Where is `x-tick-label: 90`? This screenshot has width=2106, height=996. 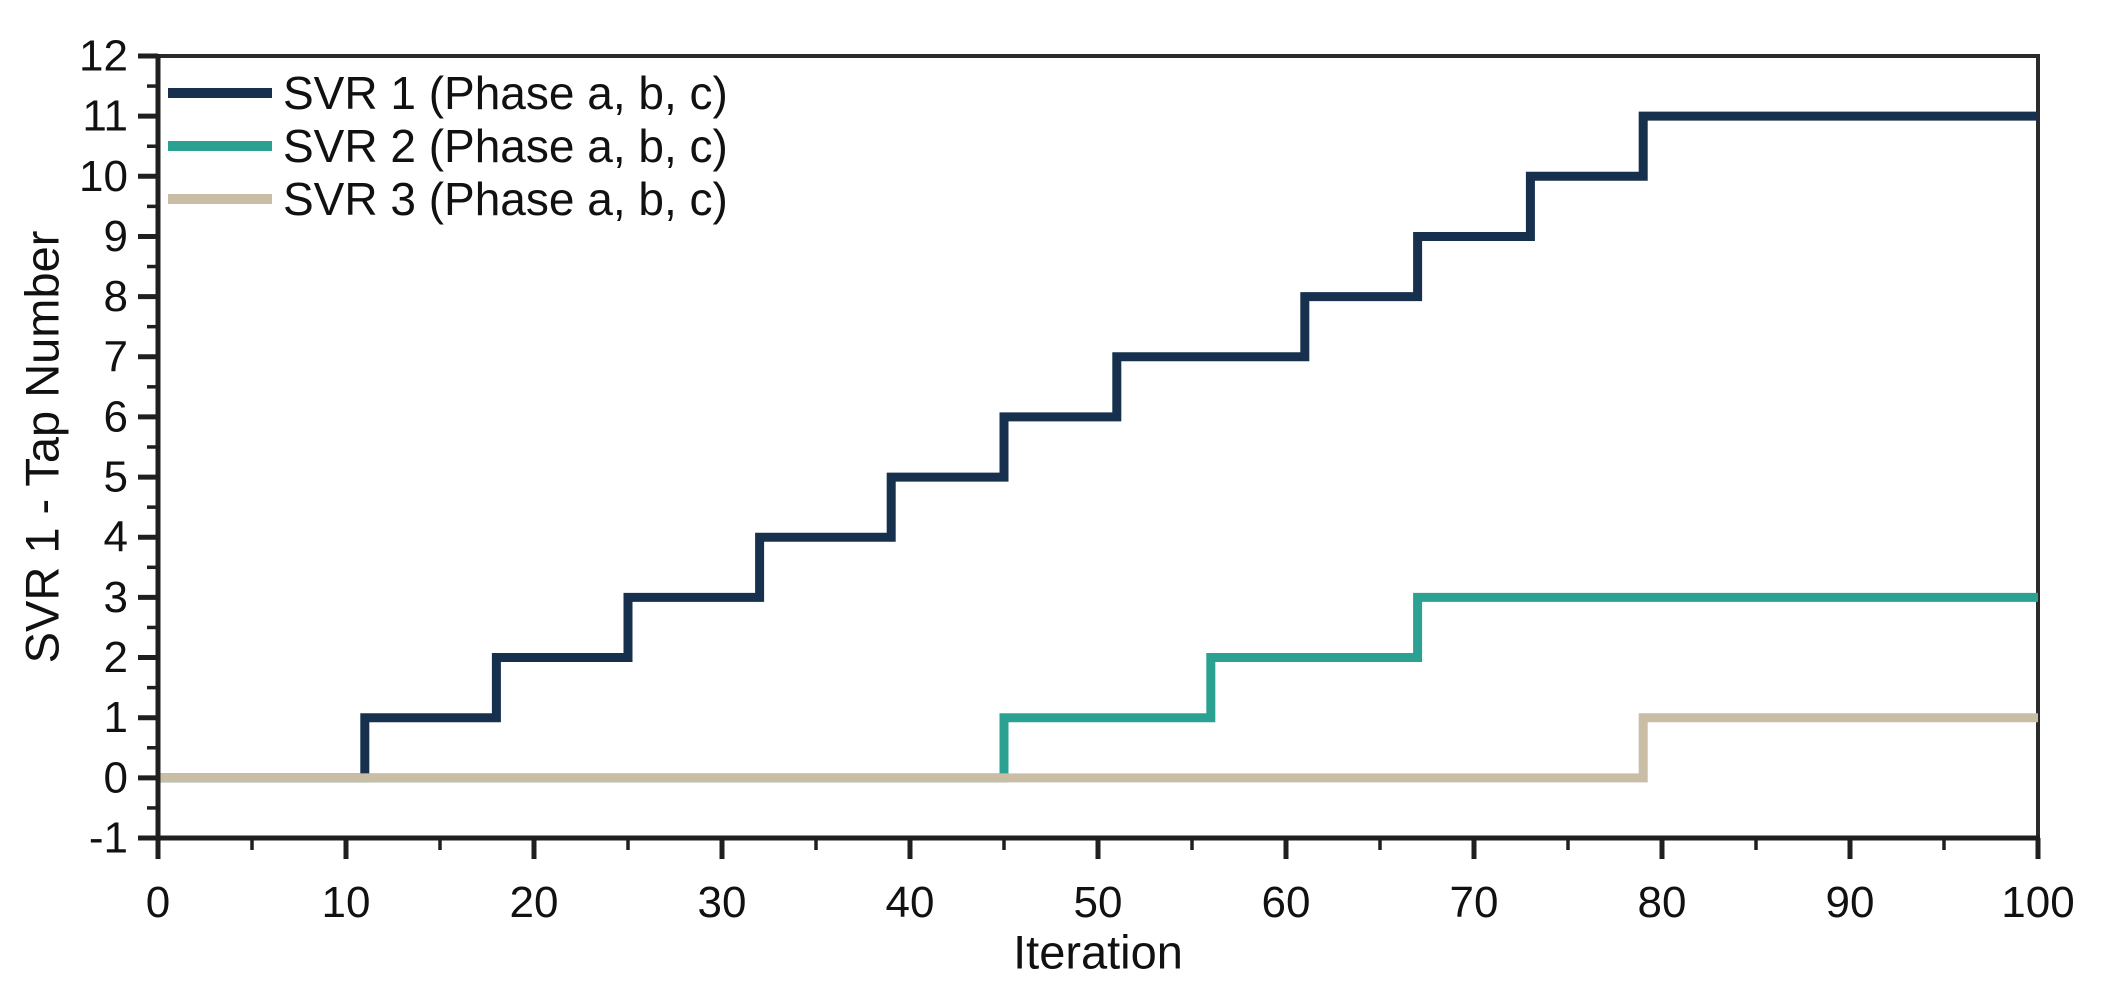 x-tick-label: 90 is located at coordinates (1850, 902).